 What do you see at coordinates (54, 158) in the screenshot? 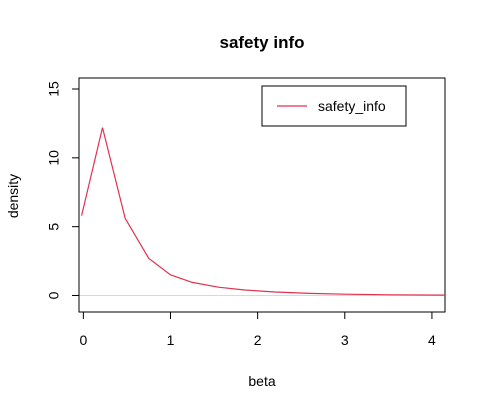
I see `y-tick-label-2: 10` at bounding box center [54, 158].